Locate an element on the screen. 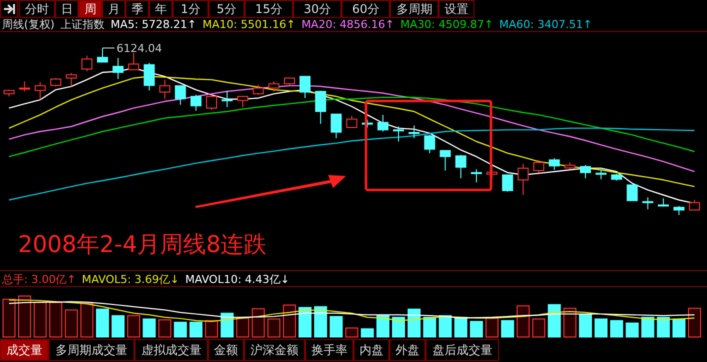 The image size is (707, 362). text: 多周期成交量 is located at coordinates (92, 350).